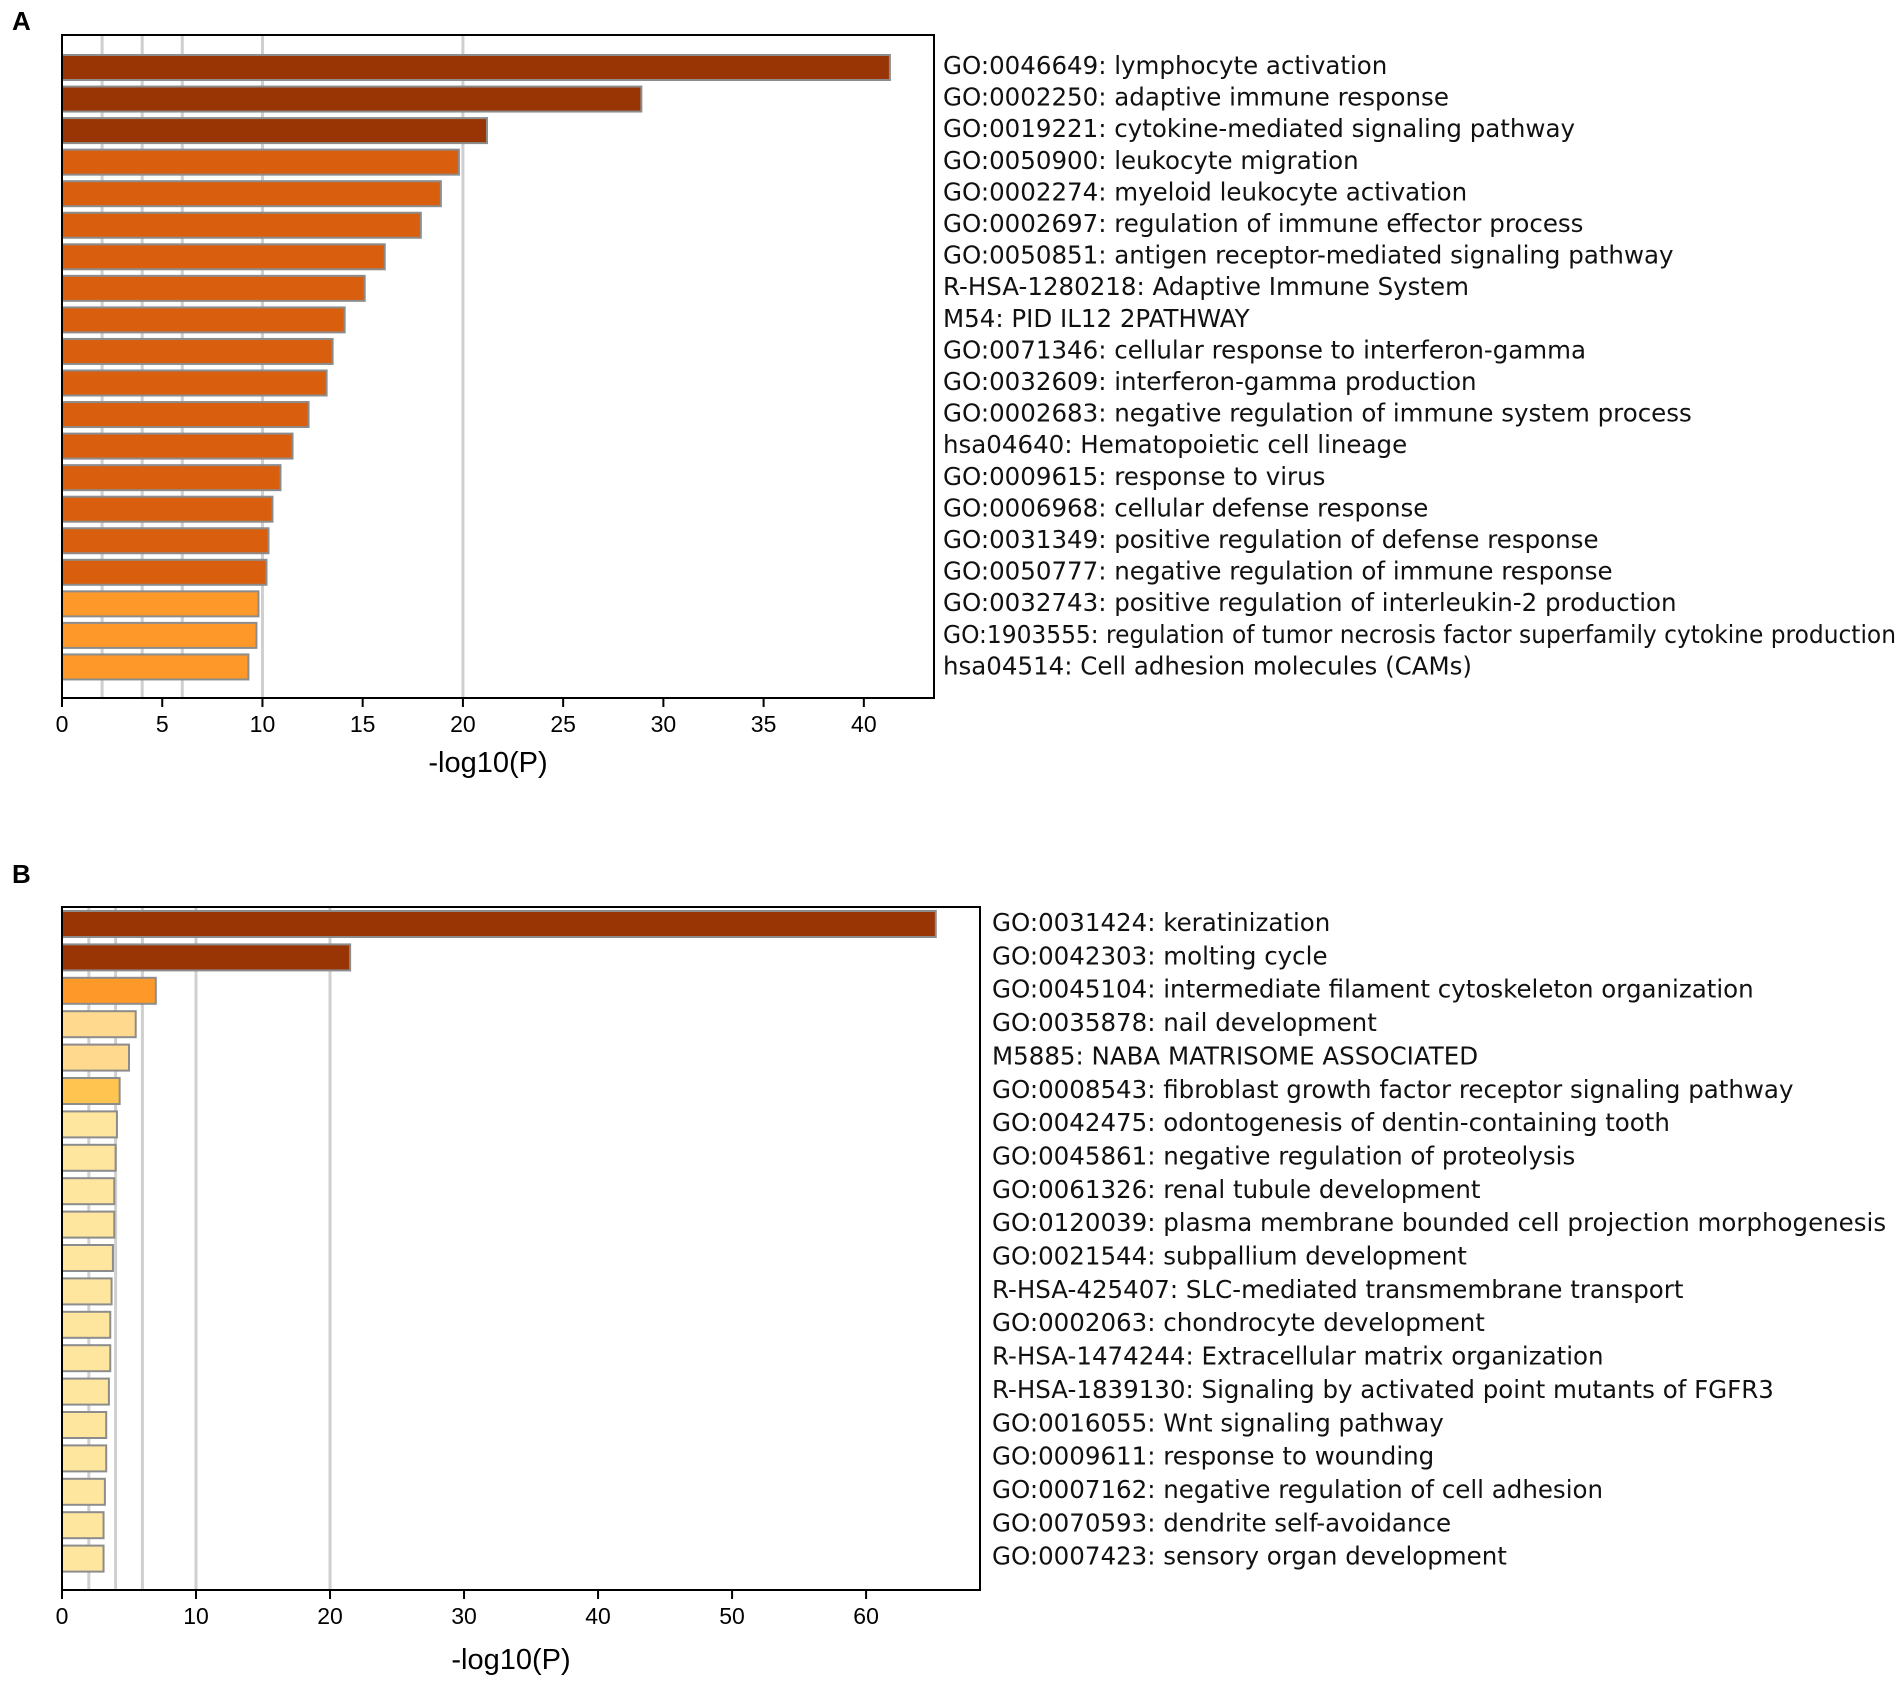 This screenshot has height=1681, width=1902. What do you see at coordinates (1097, 318) in the screenshot?
I see `category-label: M54: PID IL12 2PATHWAY` at bounding box center [1097, 318].